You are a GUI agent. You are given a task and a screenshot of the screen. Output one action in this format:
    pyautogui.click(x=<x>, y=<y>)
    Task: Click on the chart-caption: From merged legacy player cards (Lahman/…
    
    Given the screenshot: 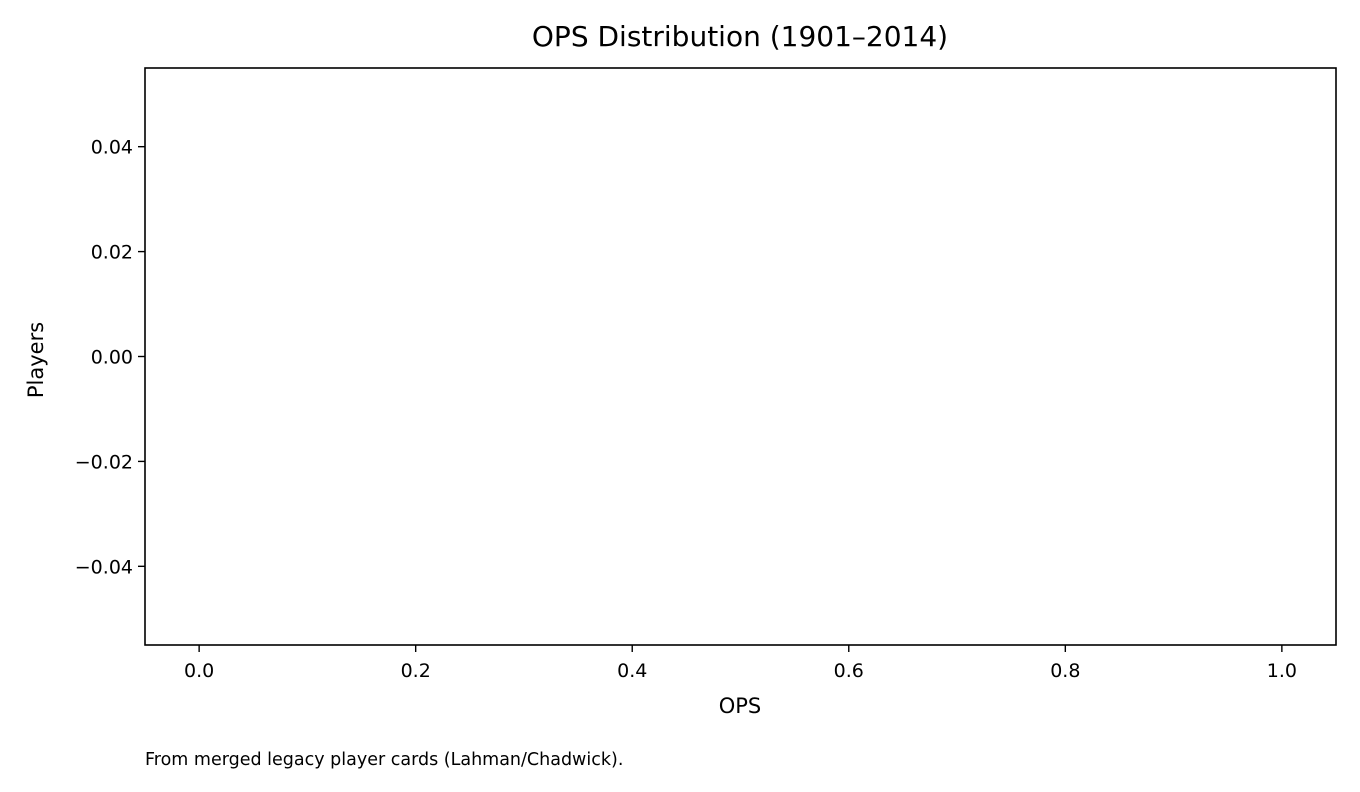 What is the action you would take?
    pyautogui.click(x=384, y=760)
    